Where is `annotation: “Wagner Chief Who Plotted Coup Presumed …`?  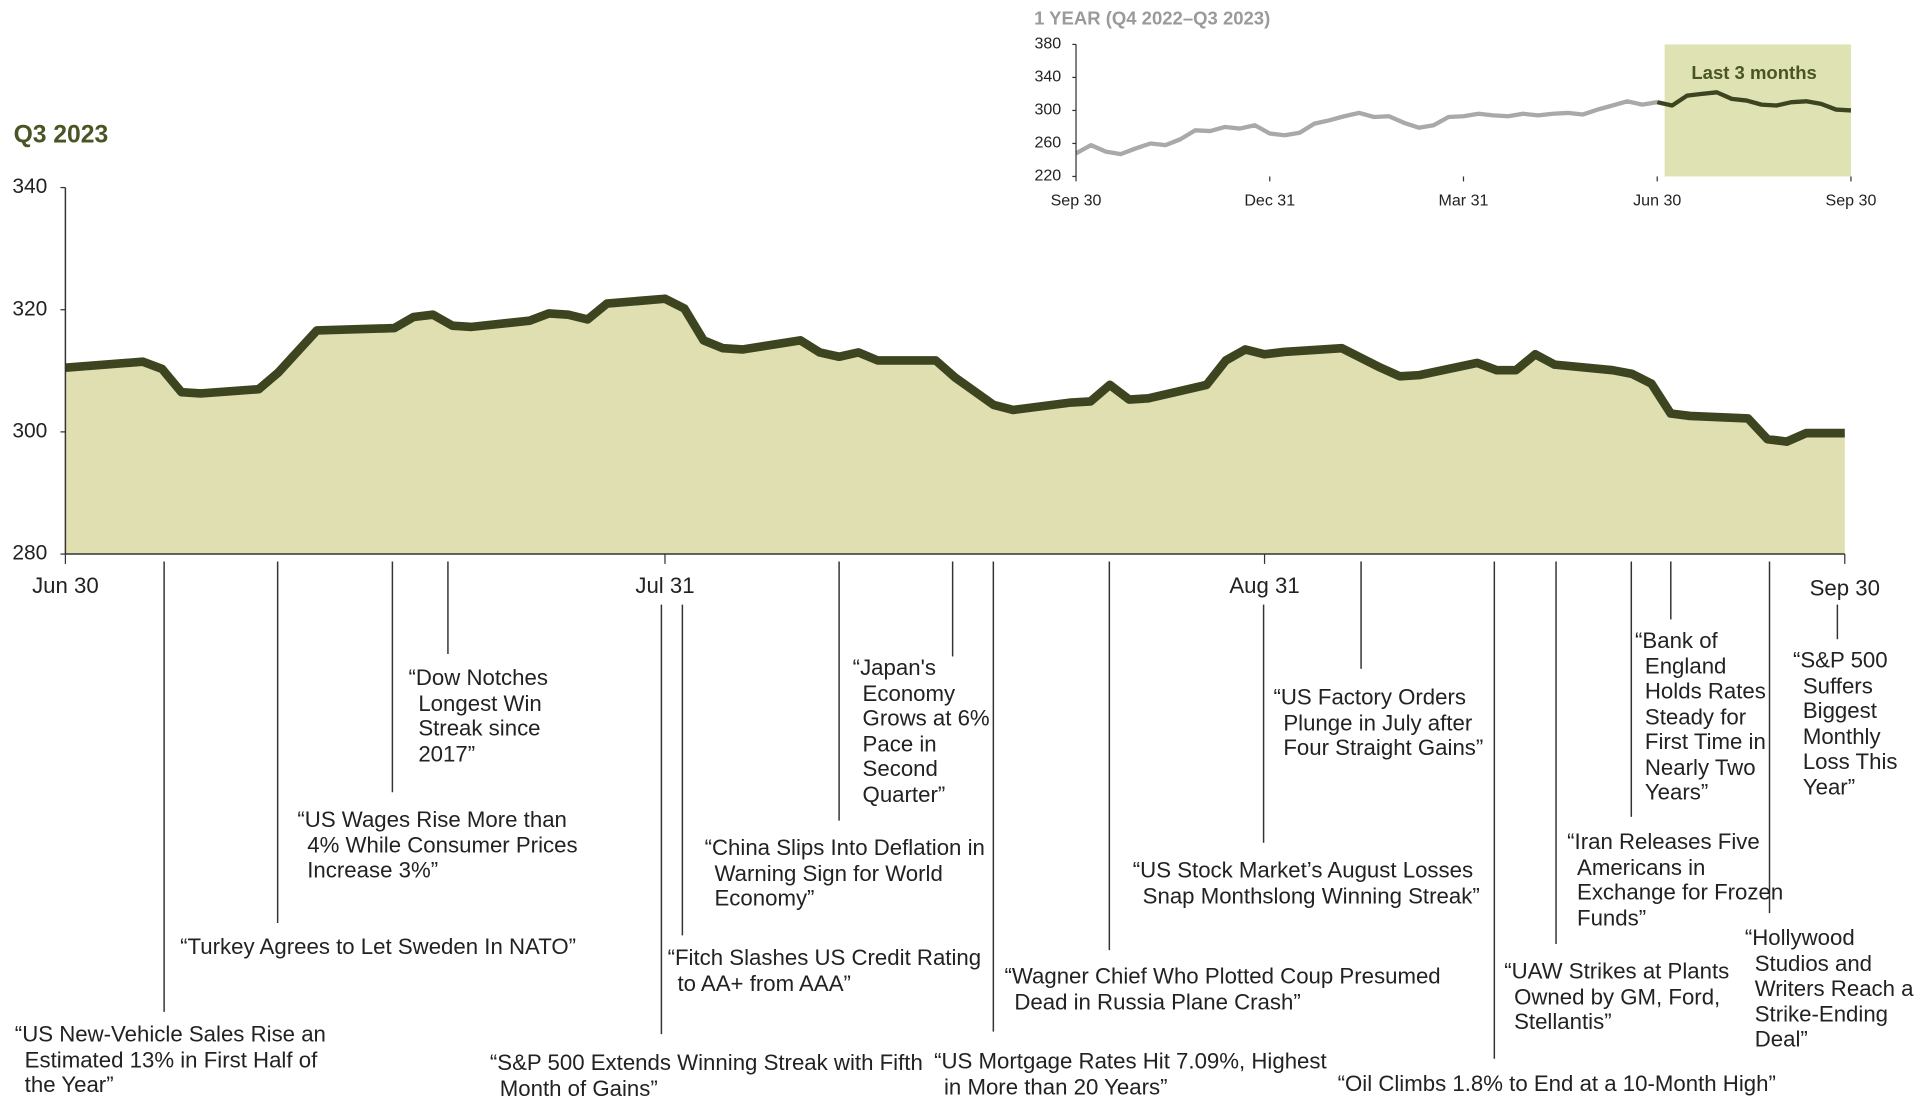 annotation: “Wagner Chief Who Plotted Coup Presumed … is located at coordinates (1222, 988).